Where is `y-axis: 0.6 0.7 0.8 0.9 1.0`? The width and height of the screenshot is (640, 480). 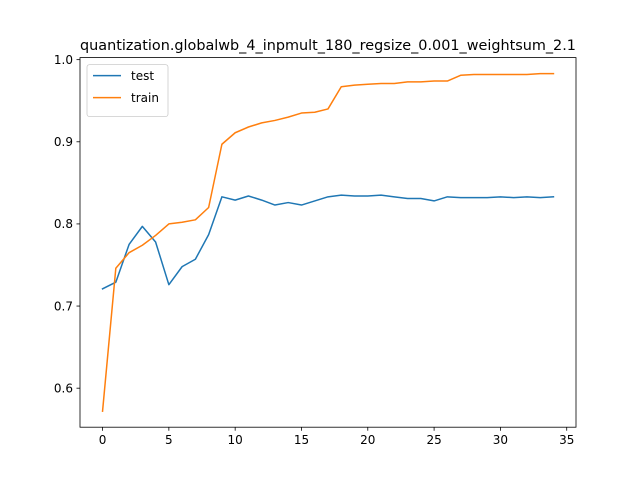
y-axis: 0.6 0.7 0.8 0.9 1.0 is located at coordinates (67, 224).